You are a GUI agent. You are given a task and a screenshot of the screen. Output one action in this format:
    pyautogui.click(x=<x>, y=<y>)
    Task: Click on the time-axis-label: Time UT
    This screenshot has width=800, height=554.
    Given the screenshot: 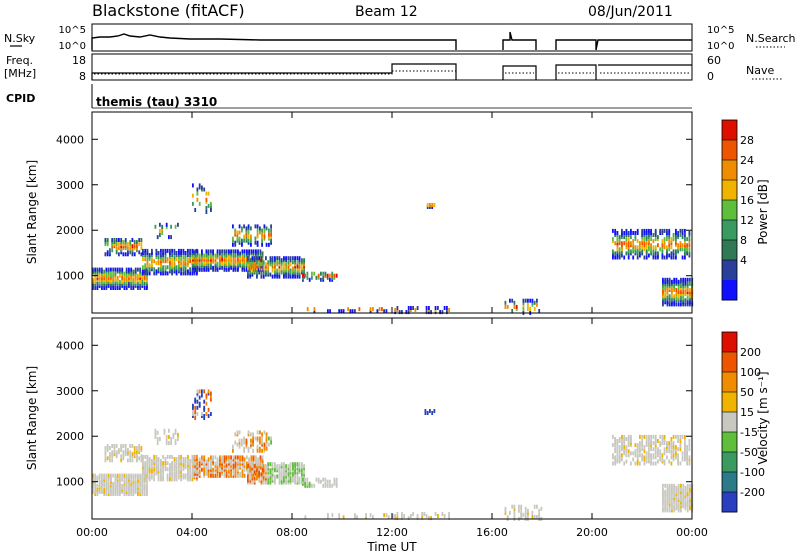 What is the action you would take?
    pyautogui.click(x=391, y=547)
    